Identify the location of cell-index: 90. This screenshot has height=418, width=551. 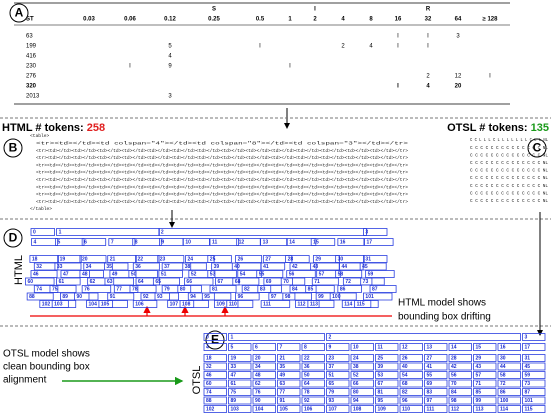
(258, 401).